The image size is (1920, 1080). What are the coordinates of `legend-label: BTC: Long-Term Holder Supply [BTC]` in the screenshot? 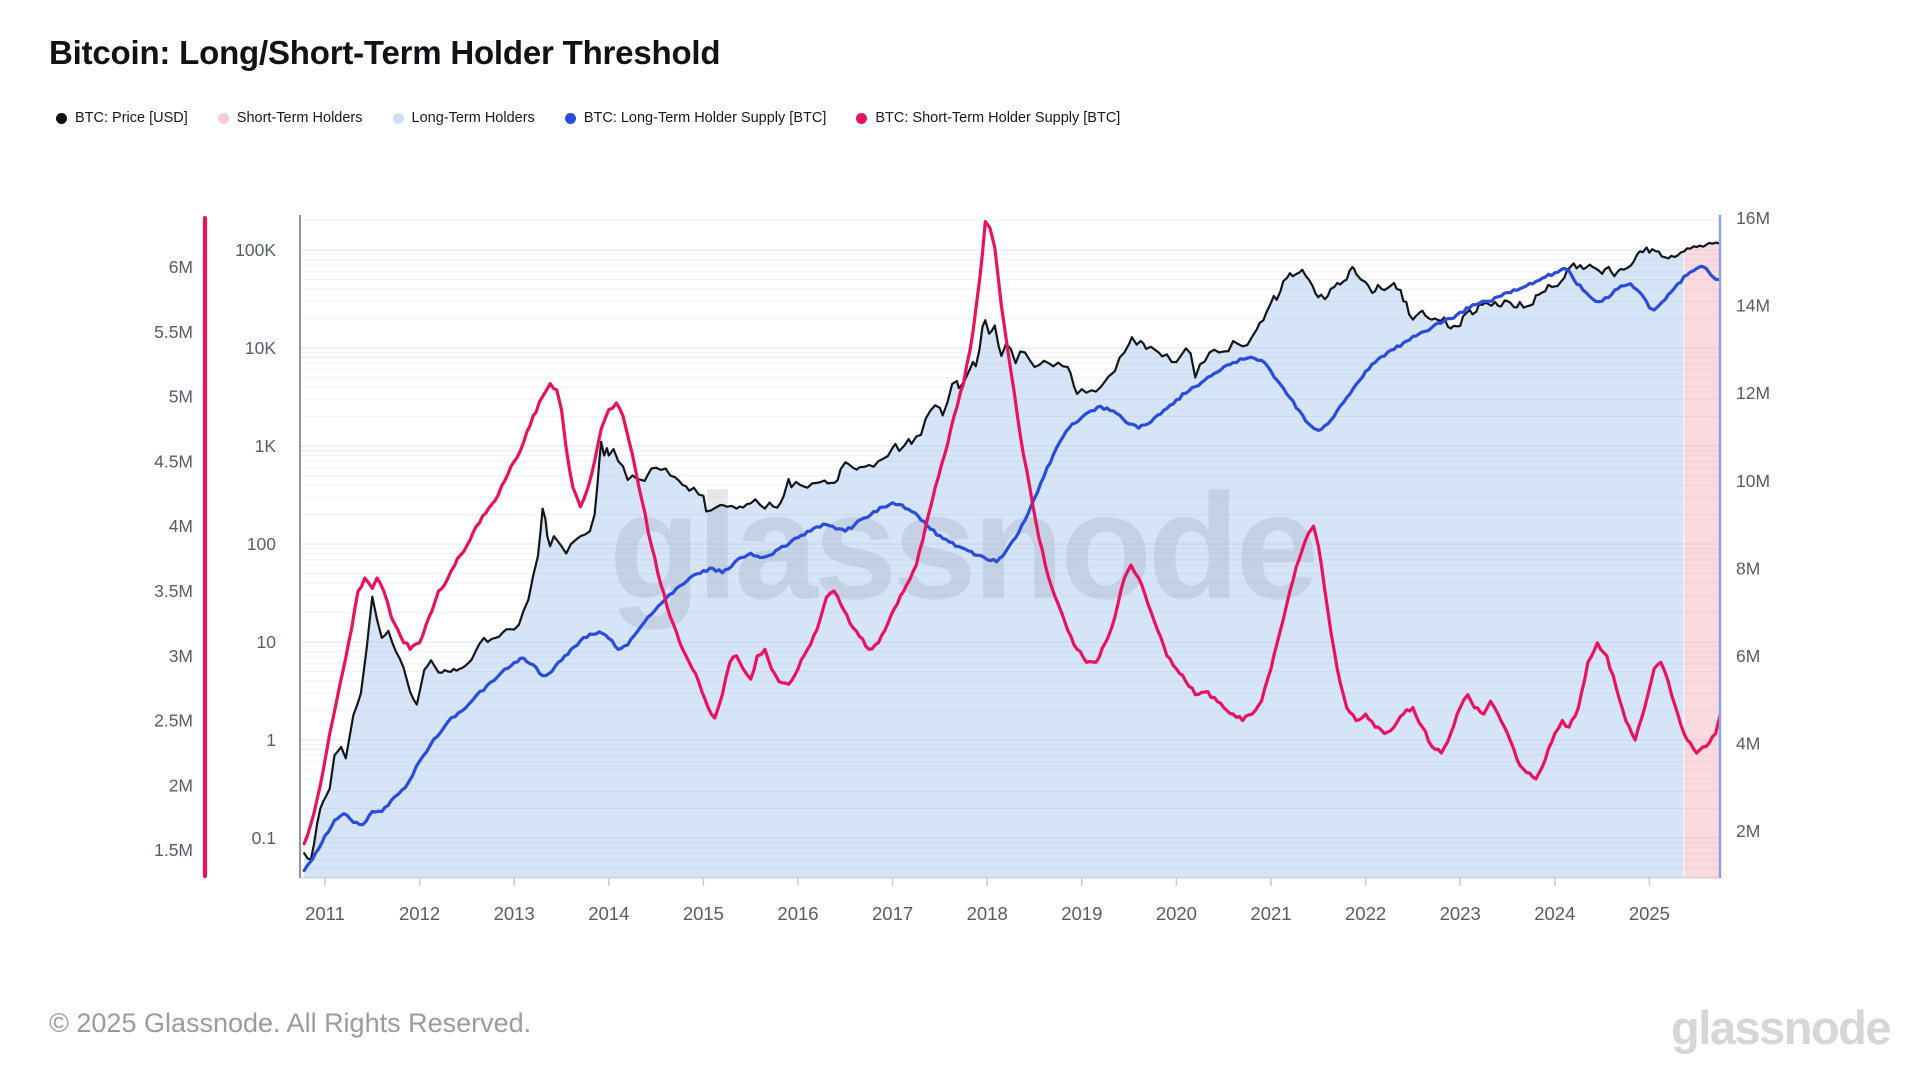 It's located at (705, 118).